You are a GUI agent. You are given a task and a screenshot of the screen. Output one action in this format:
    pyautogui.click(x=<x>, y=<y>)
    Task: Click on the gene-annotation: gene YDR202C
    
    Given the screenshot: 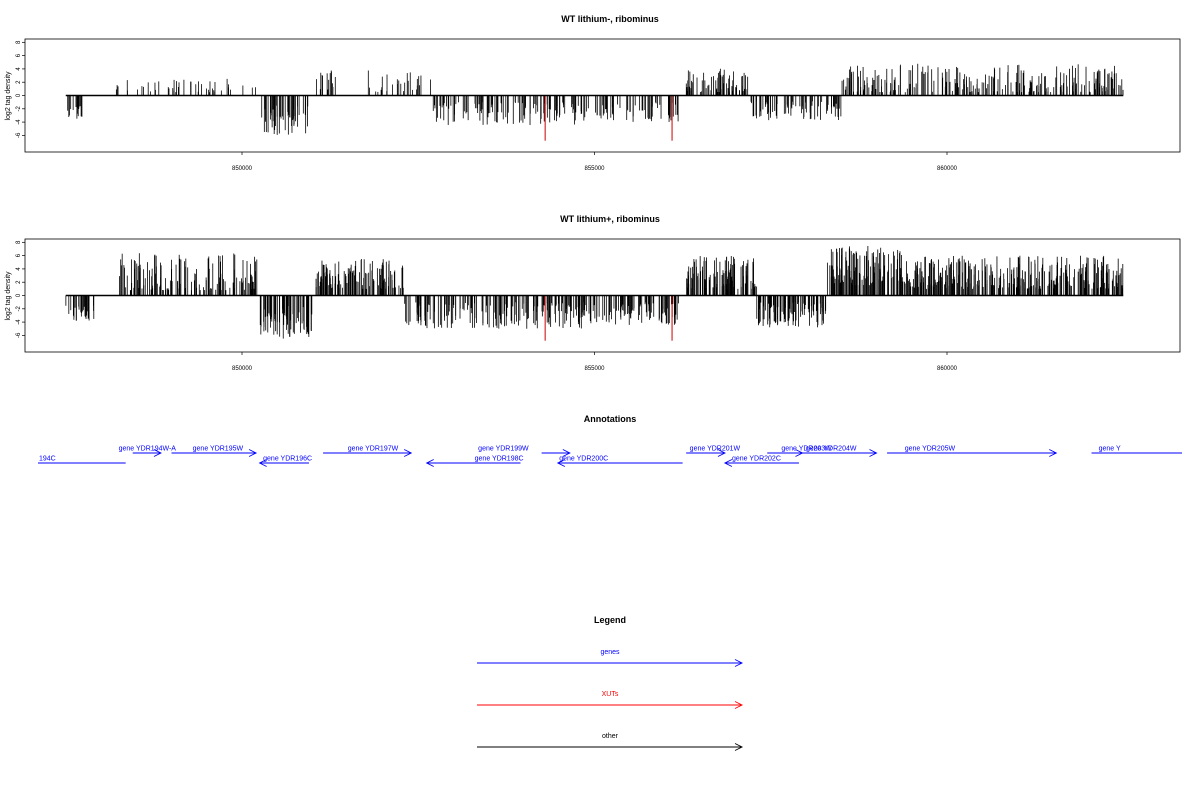 What is the action you would take?
    pyautogui.click(x=761, y=461)
    